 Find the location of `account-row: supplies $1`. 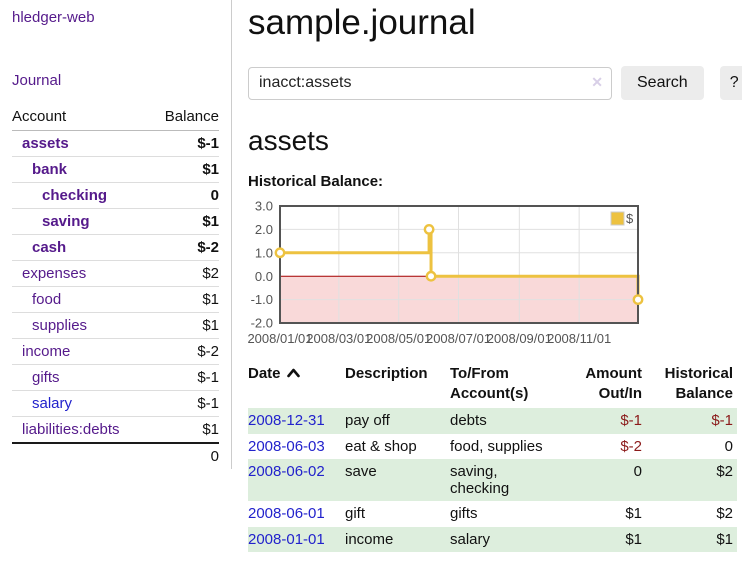

account-row: supplies $1 is located at coordinates (115, 325).